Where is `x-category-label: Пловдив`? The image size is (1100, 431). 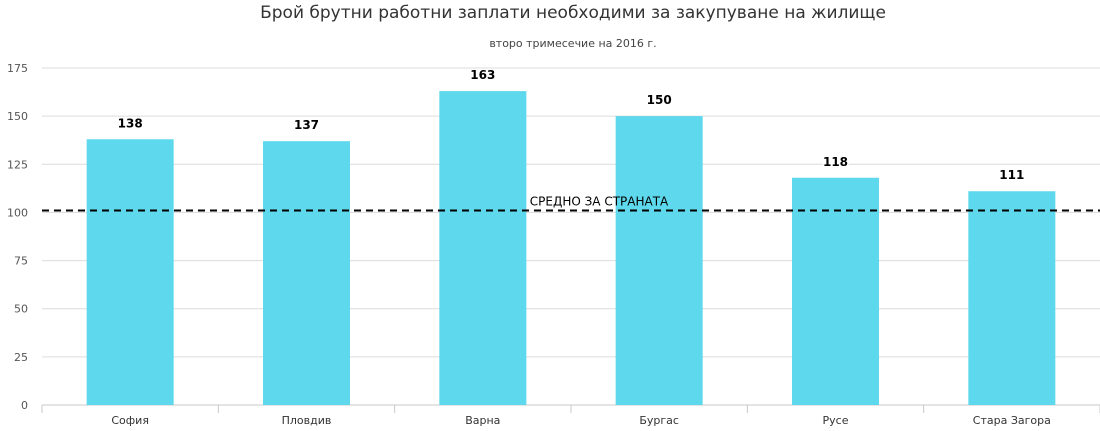 x-category-label: Пловдив is located at coordinates (307, 420).